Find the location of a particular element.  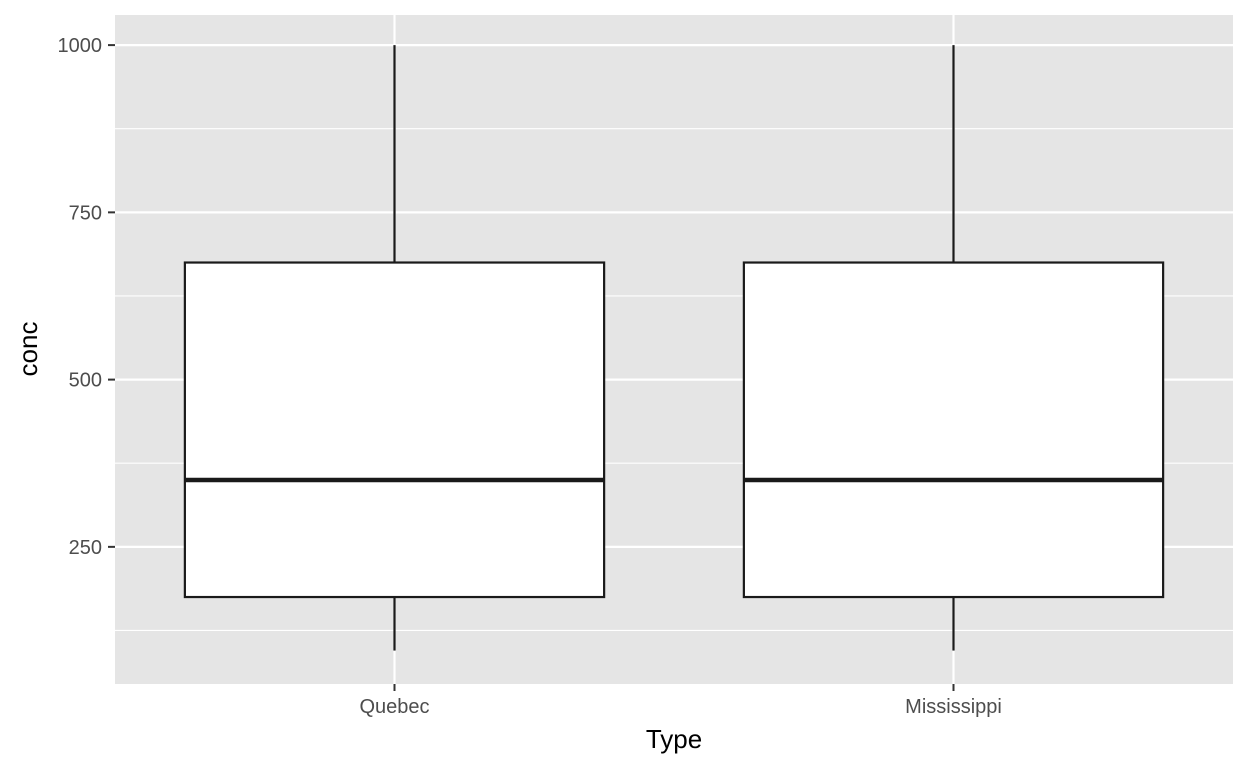

y-axis-title: conc is located at coordinates (28, 349).